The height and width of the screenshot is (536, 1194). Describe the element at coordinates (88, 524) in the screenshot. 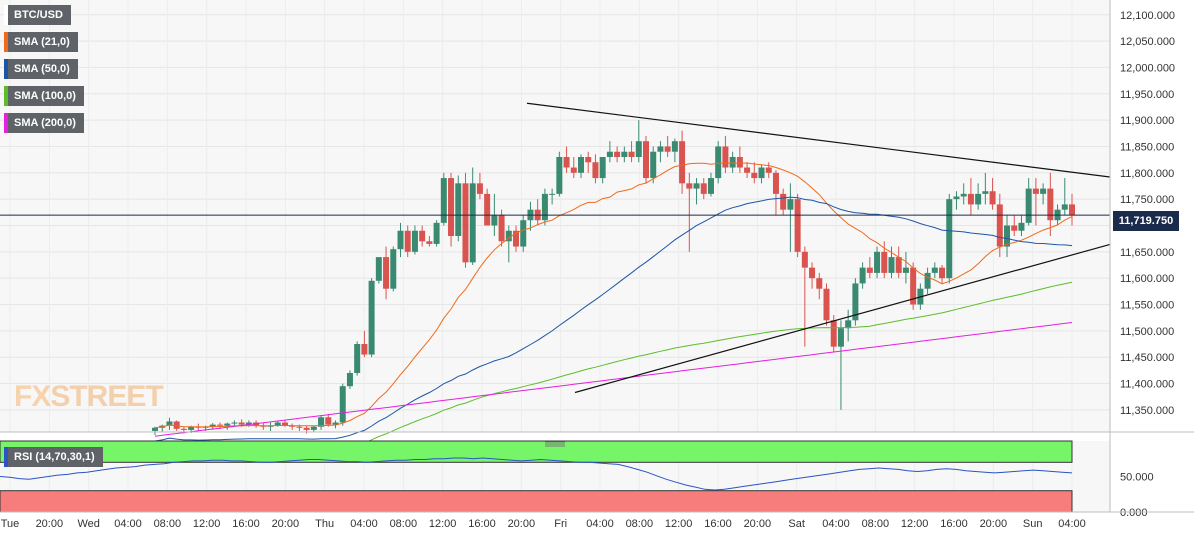

I see `x-tick-label: Wed` at that location.